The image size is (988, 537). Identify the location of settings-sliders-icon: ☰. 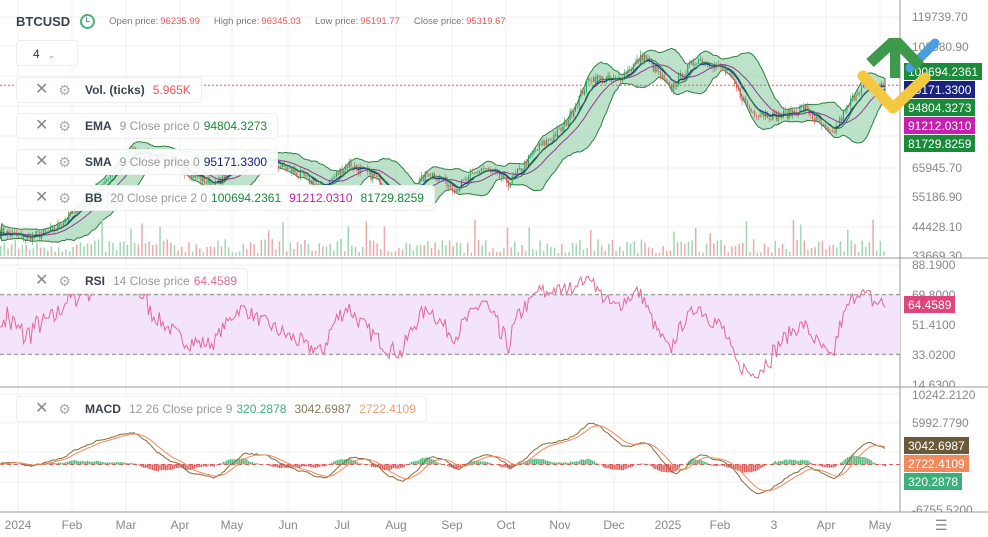
(941, 525).